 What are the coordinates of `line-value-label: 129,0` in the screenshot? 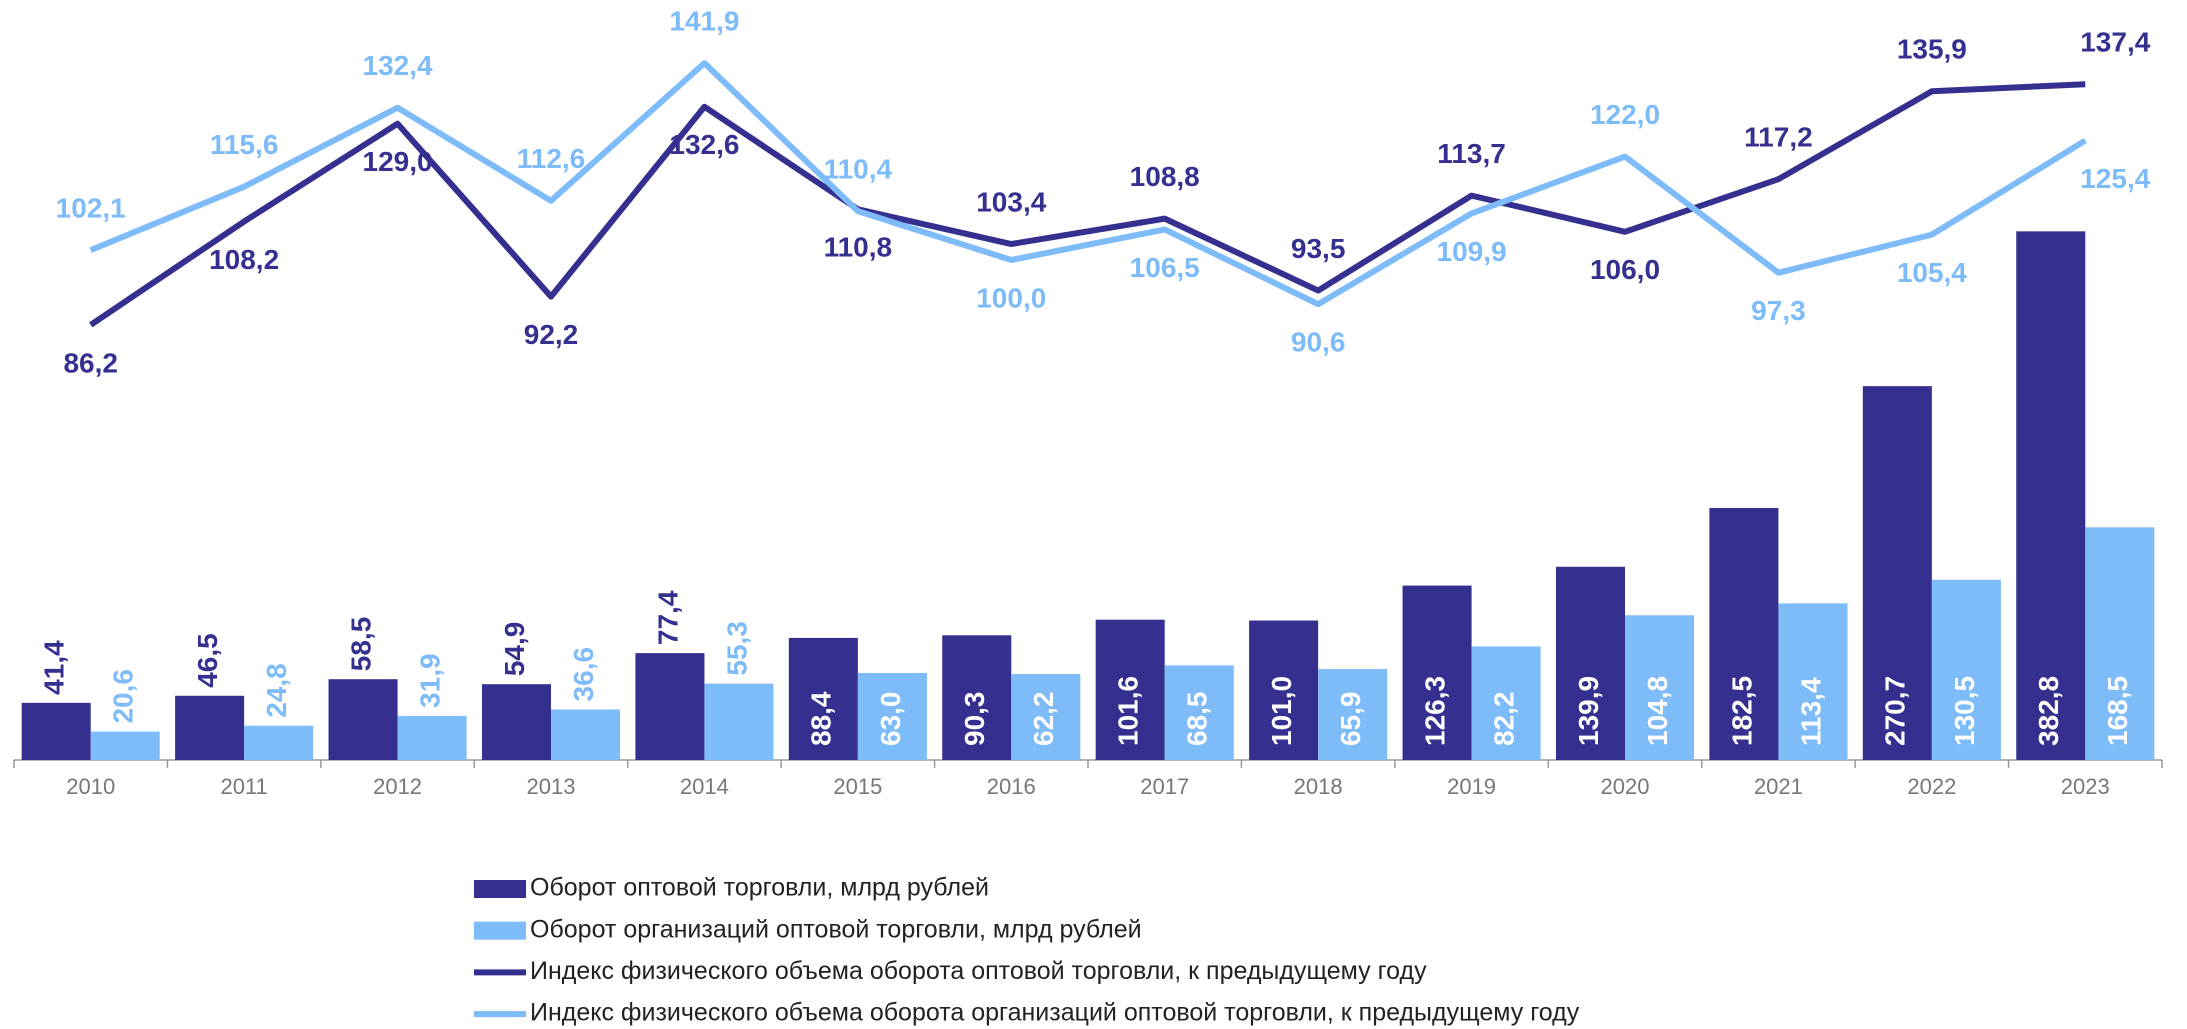 It's located at (398, 161).